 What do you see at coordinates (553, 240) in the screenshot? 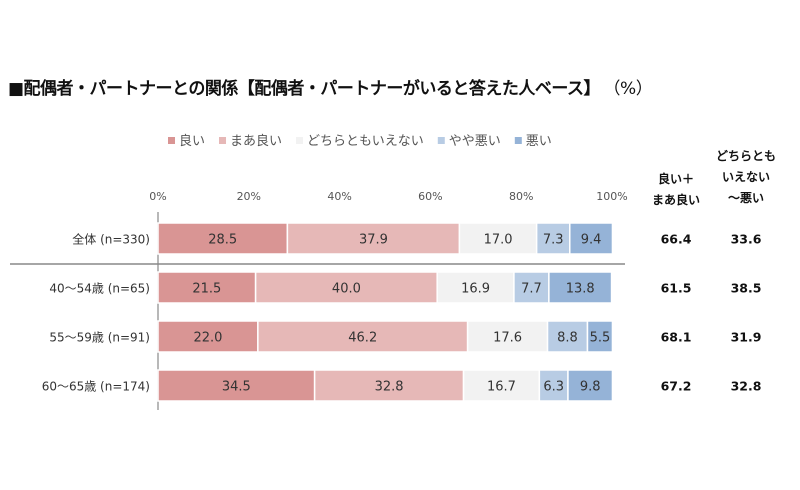
I see `data-label: 7.3` at bounding box center [553, 240].